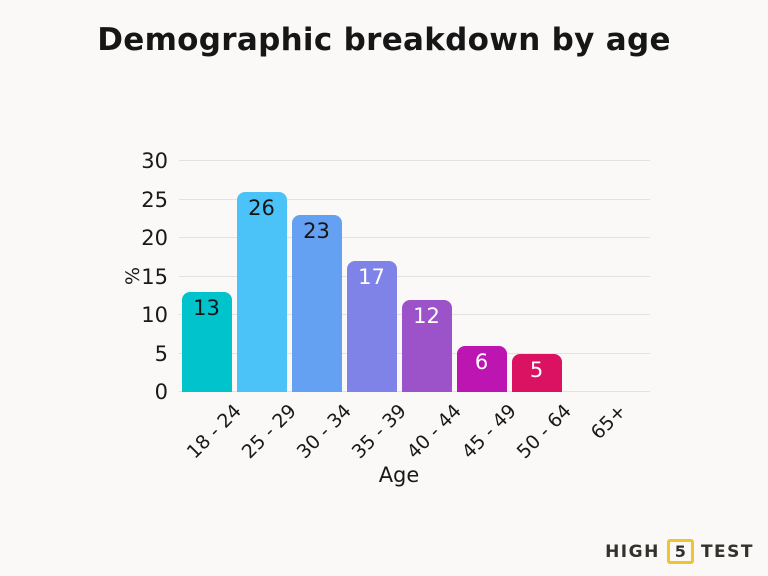 The image size is (768, 576). What do you see at coordinates (632, 551) in the screenshot?
I see `logo-word-high: HIGH` at bounding box center [632, 551].